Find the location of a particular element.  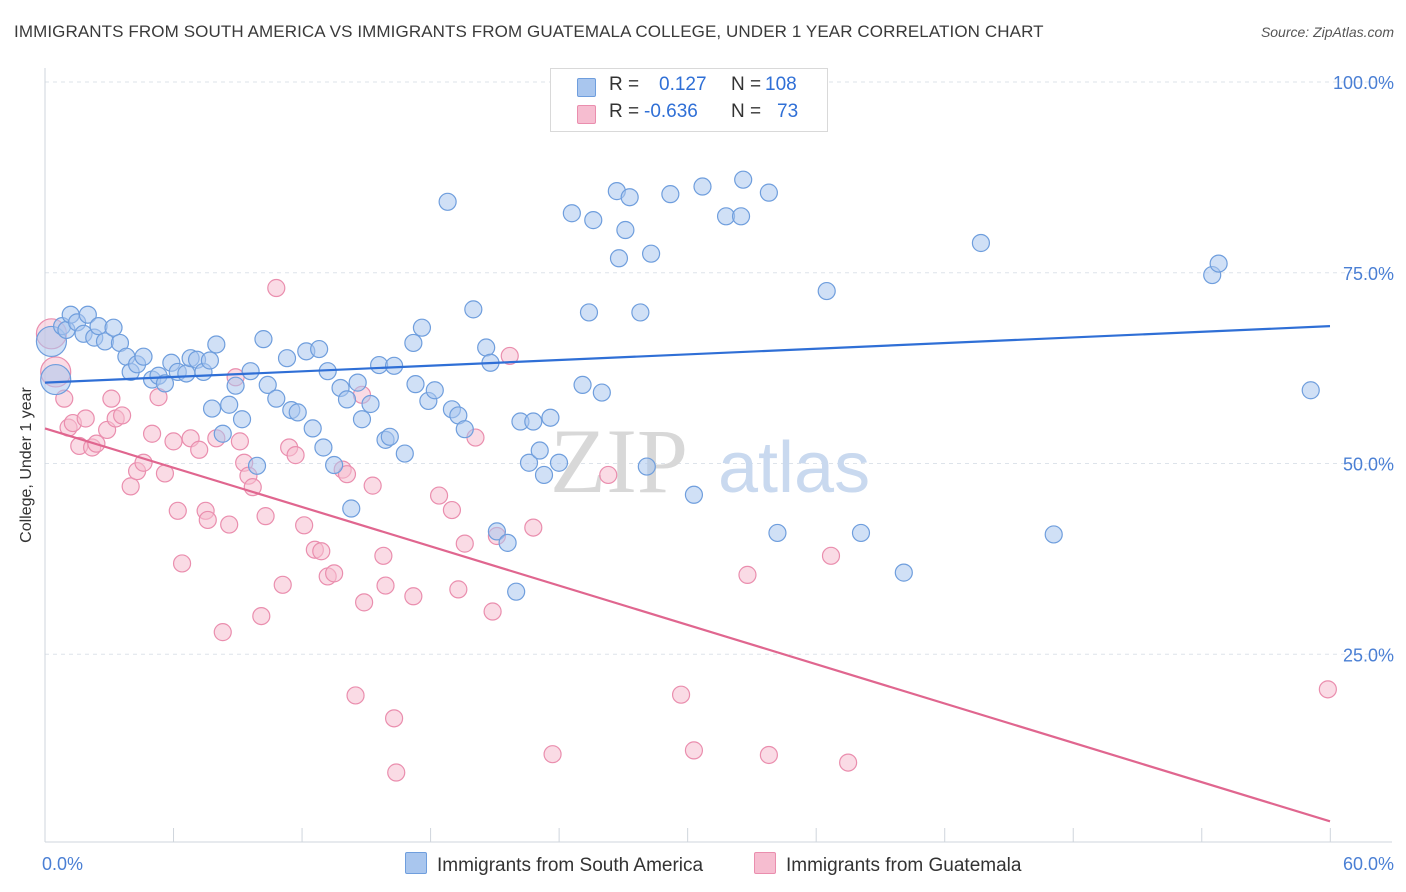

legend-n-value: 108 is located at coordinates (781, 84).